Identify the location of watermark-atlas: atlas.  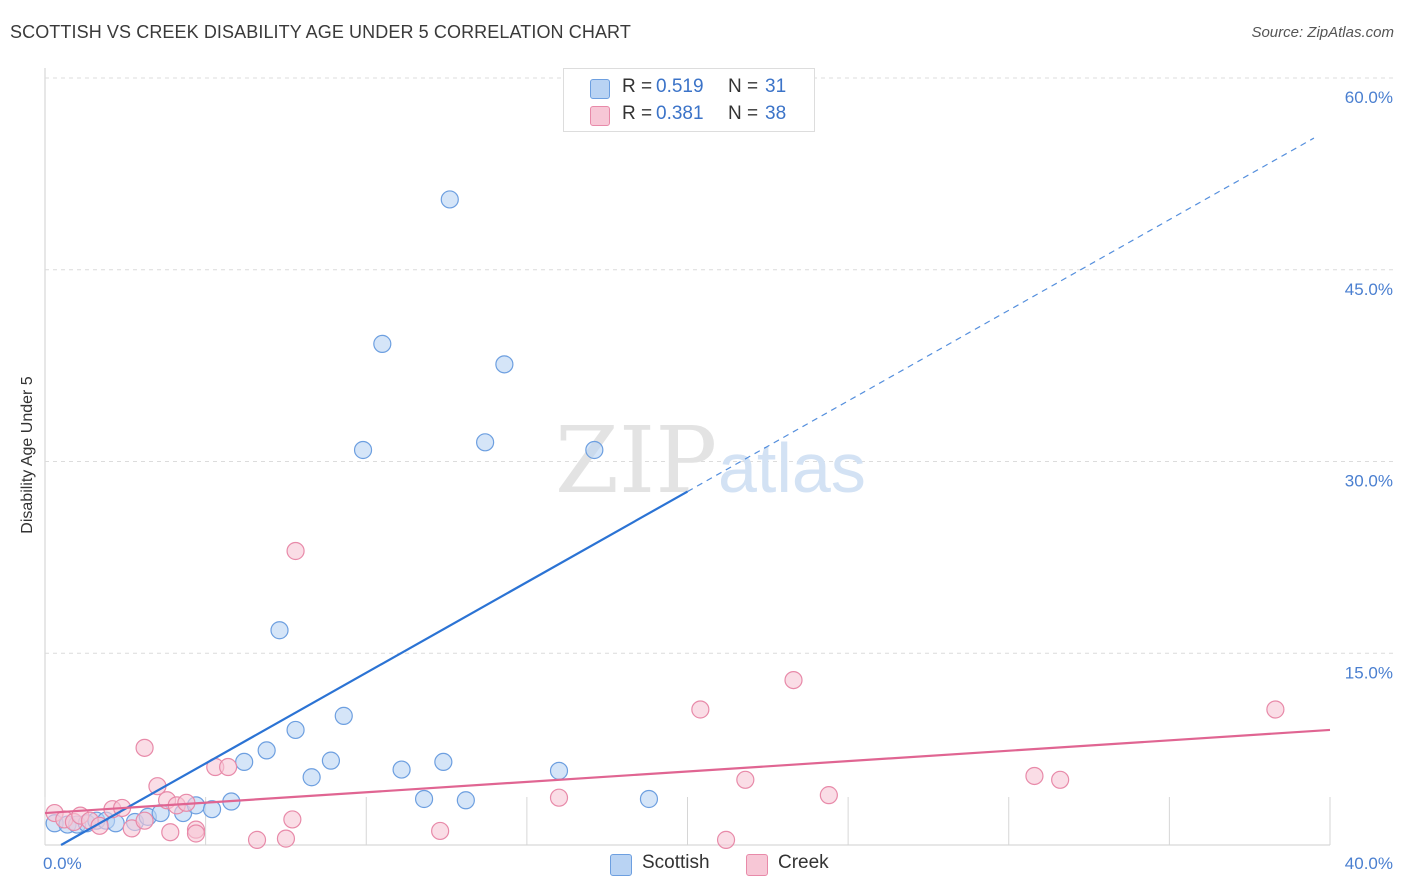
(792, 468).